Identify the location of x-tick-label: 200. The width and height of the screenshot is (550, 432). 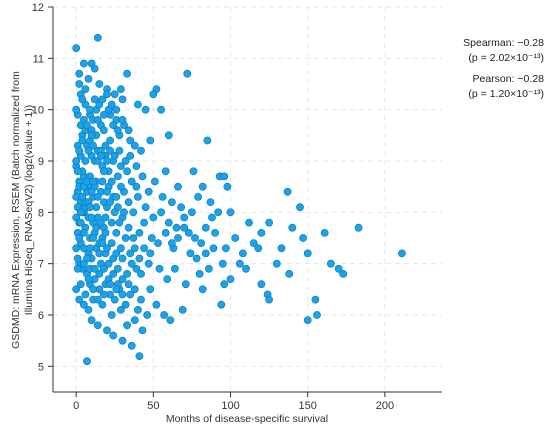
(385, 406).